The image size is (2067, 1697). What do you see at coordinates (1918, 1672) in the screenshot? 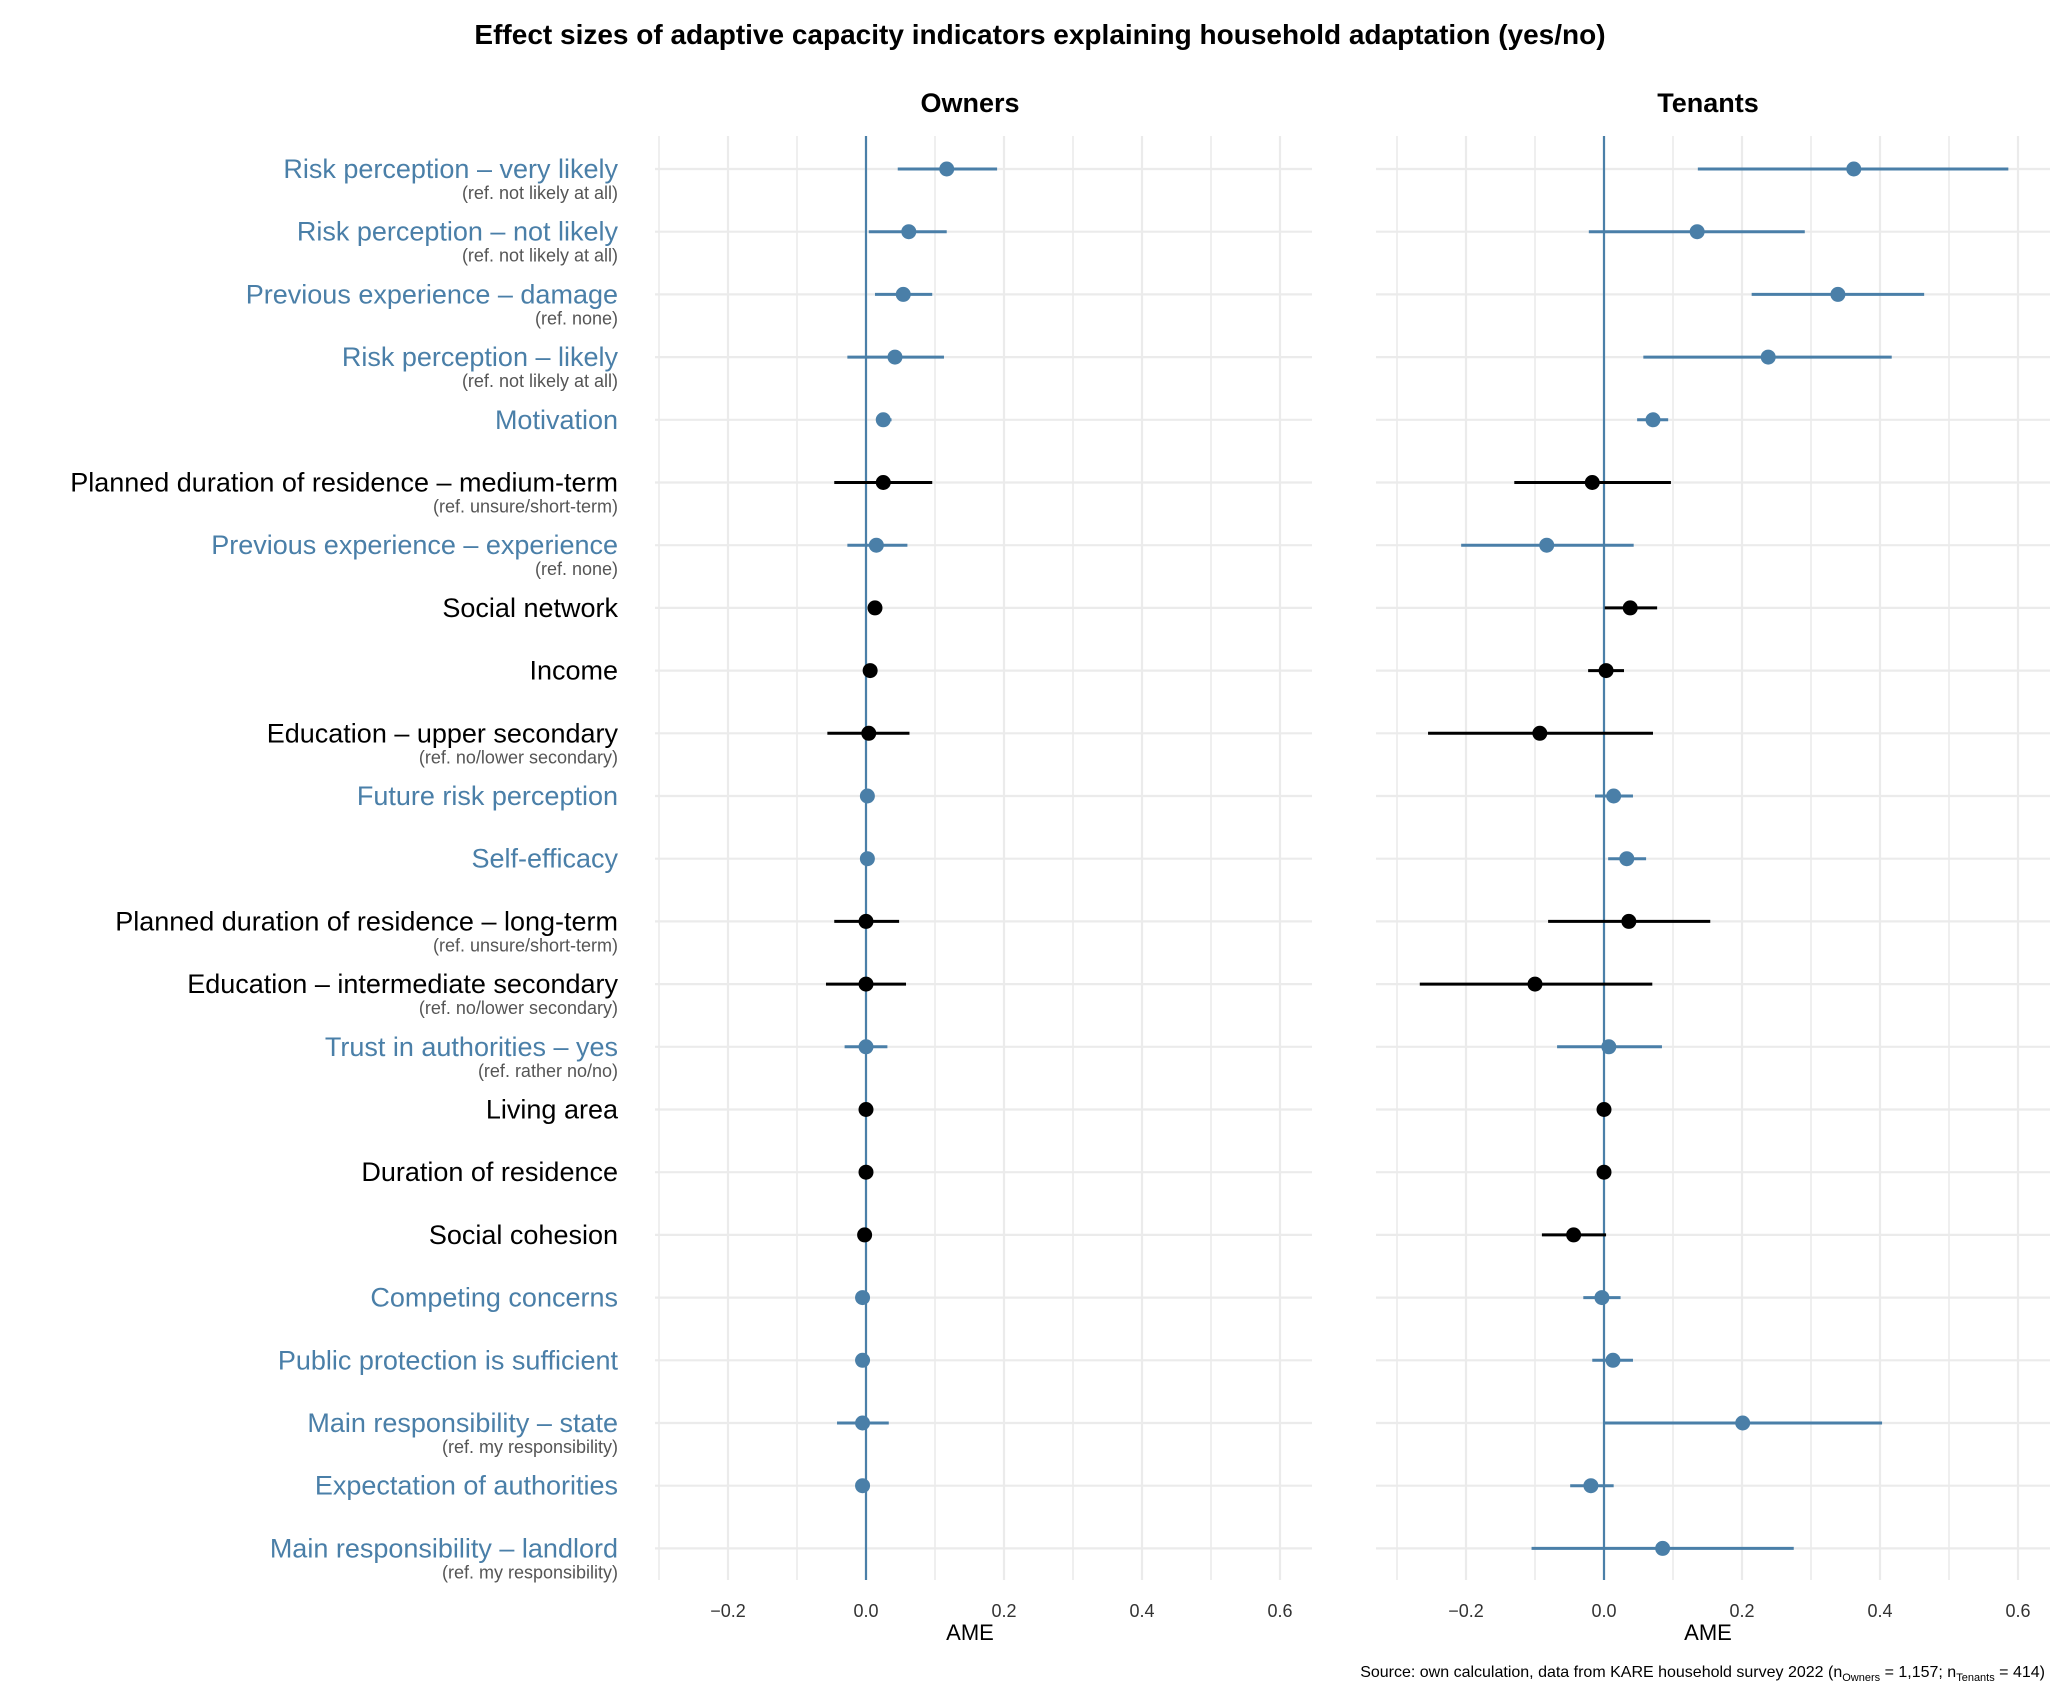
I see `caption-mid: = 1,157; n` at bounding box center [1918, 1672].